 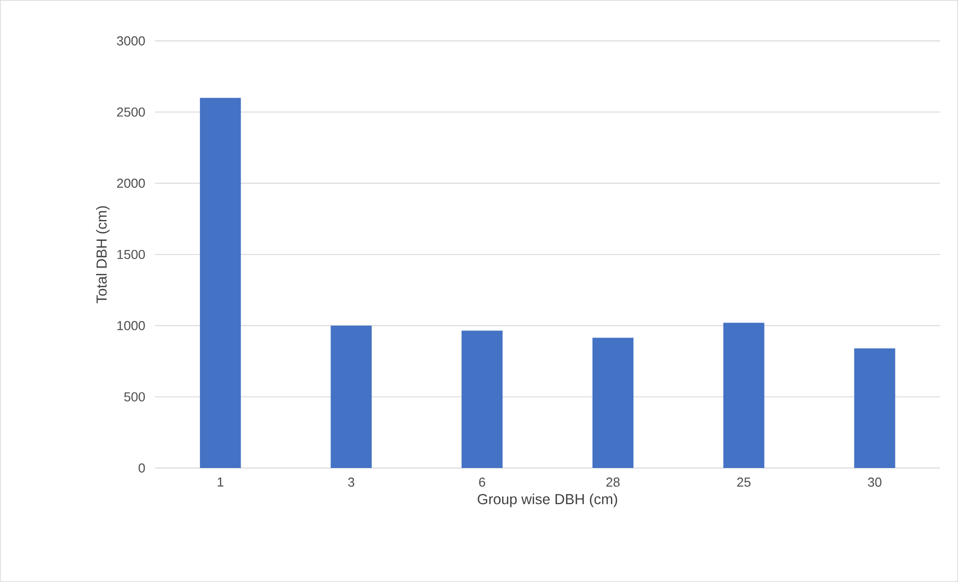 I want to click on y-tick-label: 3000, so click(x=130, y=41).